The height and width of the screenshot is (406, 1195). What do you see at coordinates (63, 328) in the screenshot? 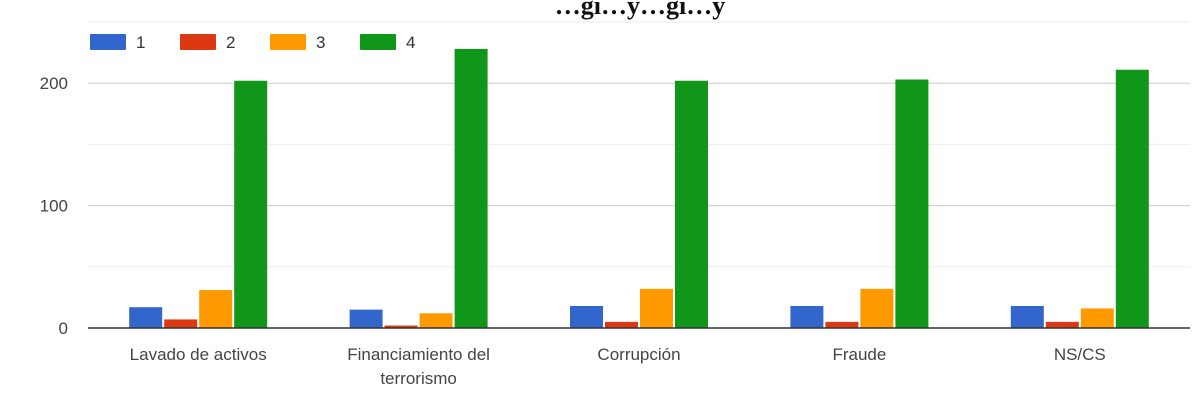
I see `y-tick-label: 0` at bounding box center [63, 328].